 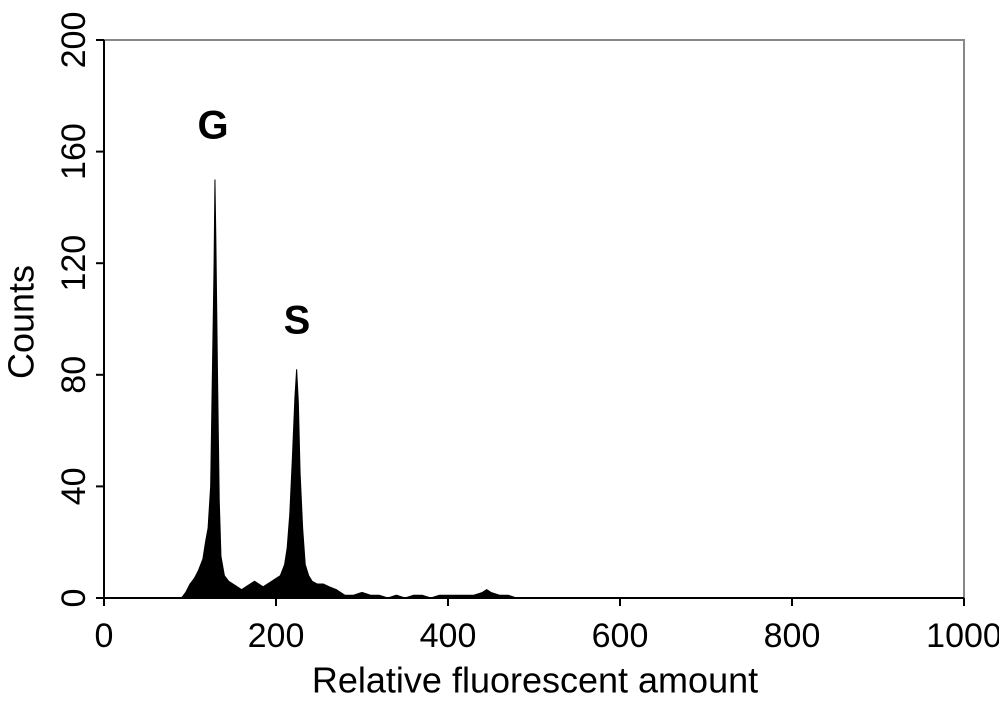 What do you see at coordinates (212, 126) in the screenshot?
I see `annotation: G` at bounding box center [212, 126].